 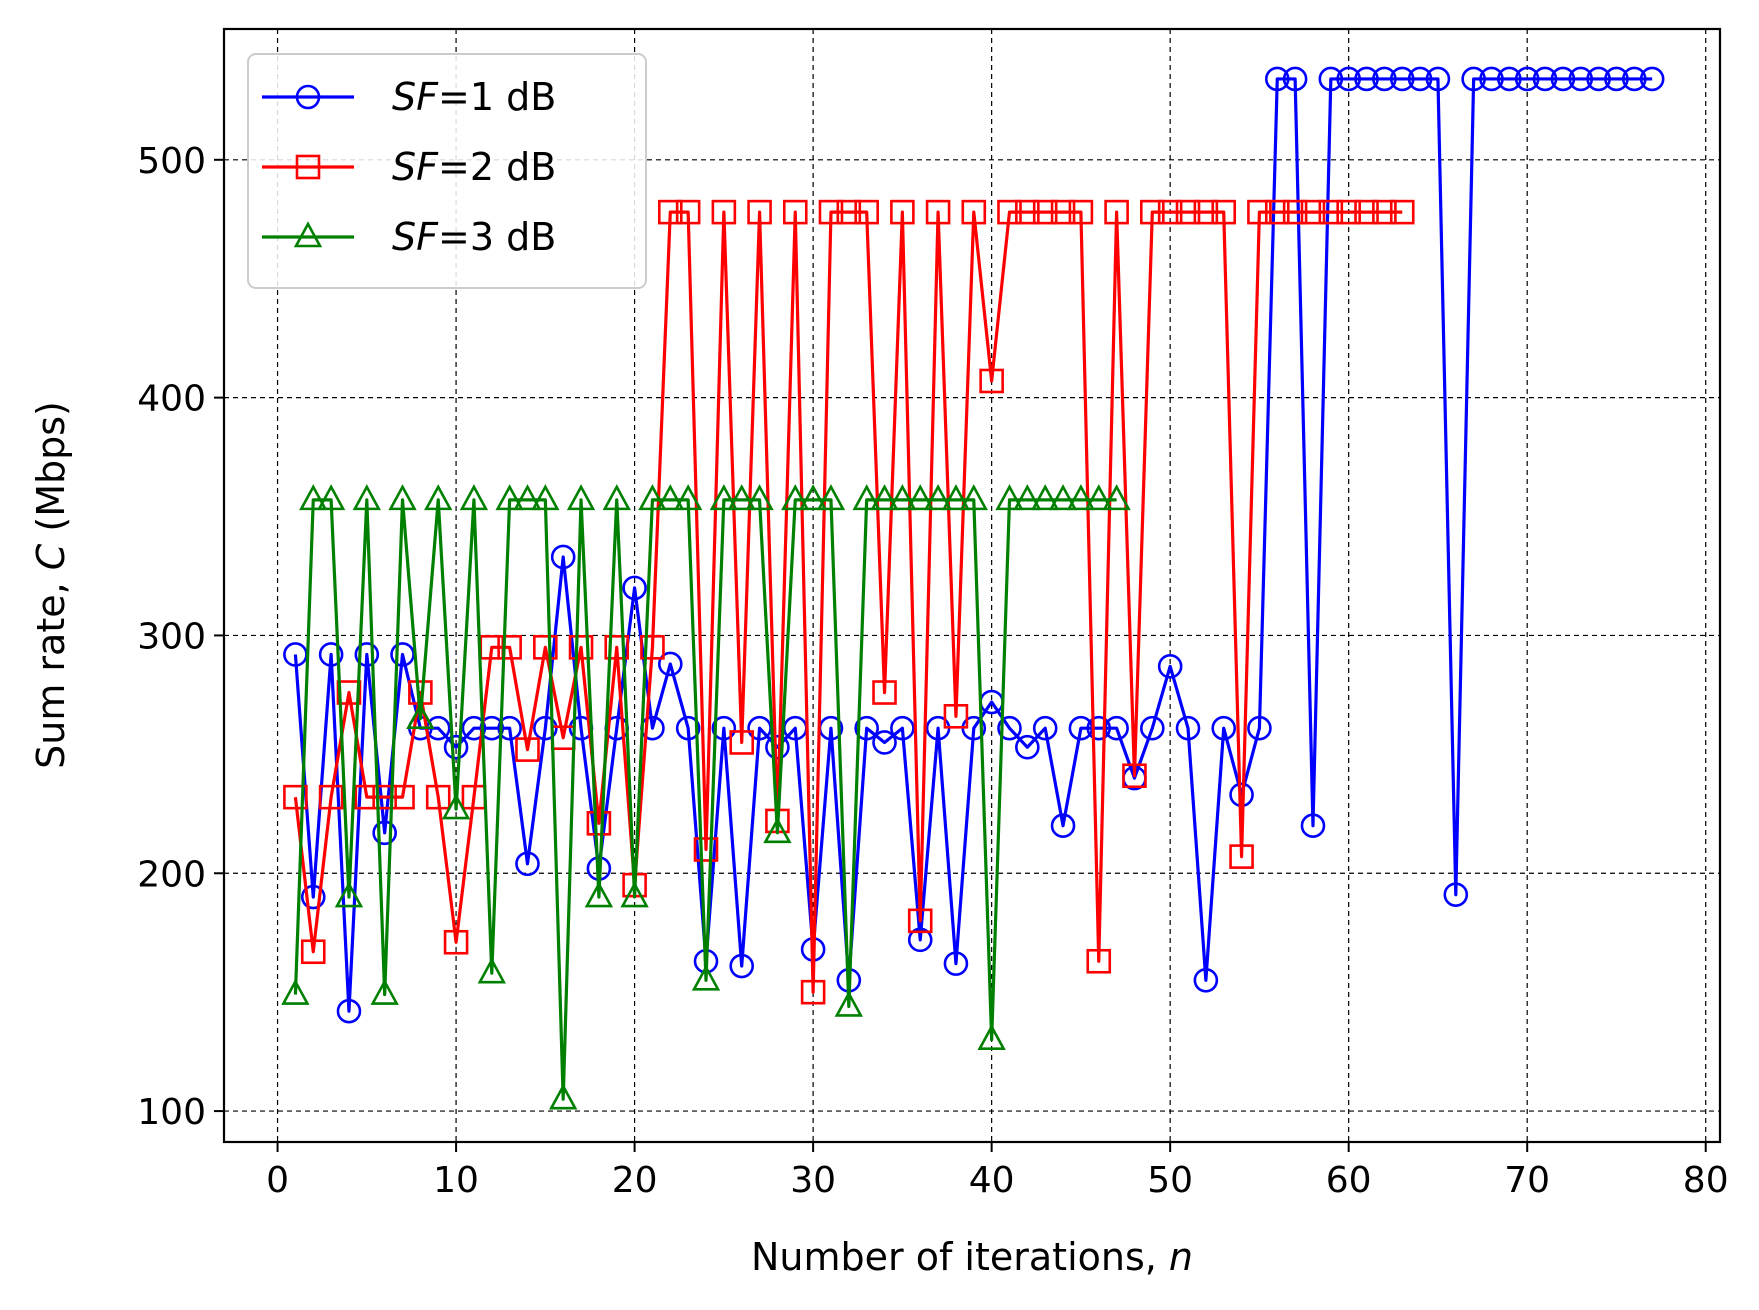 I want to click on x-tick-label: 10, so click(x=456, y=1180).